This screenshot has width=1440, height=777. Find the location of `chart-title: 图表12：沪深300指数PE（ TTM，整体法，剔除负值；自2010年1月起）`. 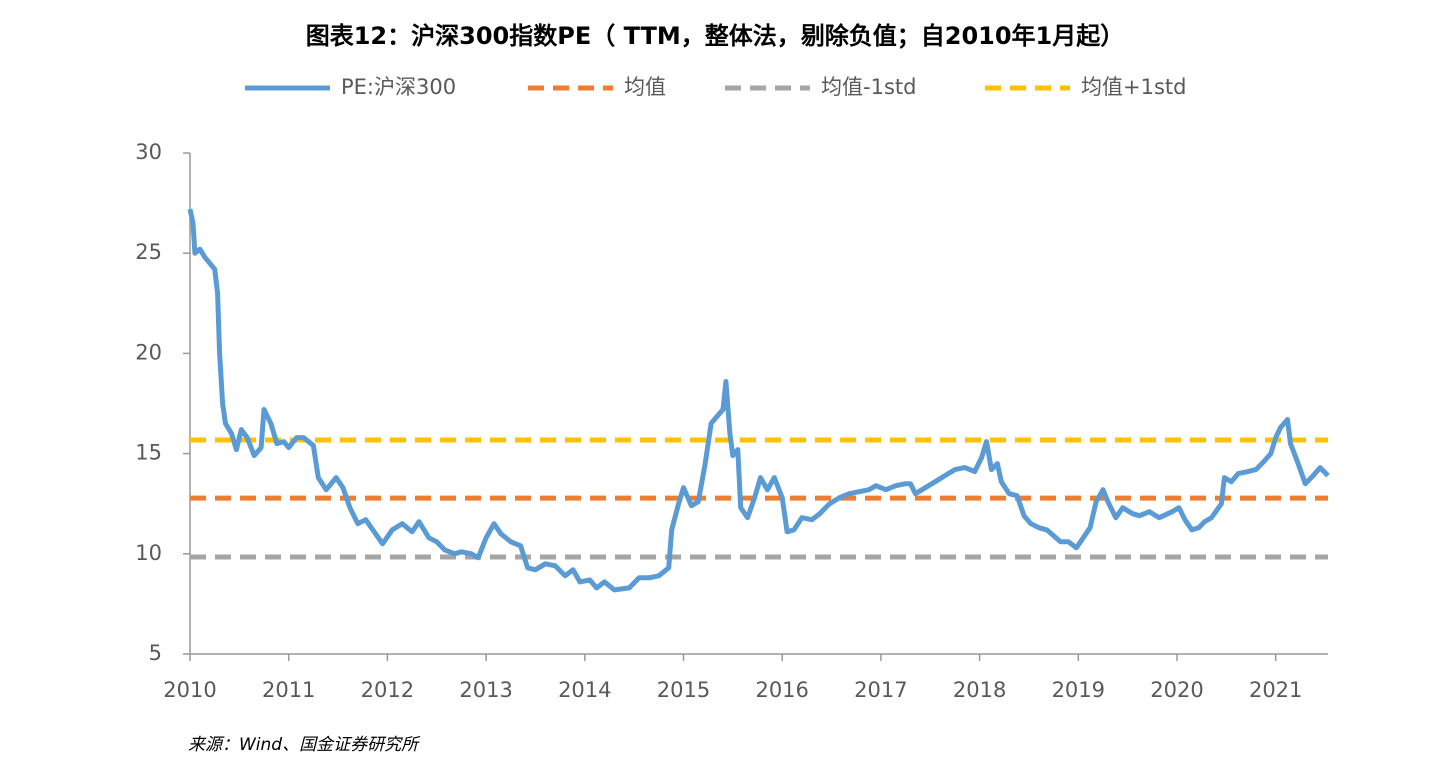

chart-title: 图表12：沪深300指数PE（ TTM，整体法，剔除负值；自2010年1月起） is located at coordinates (715, 36).